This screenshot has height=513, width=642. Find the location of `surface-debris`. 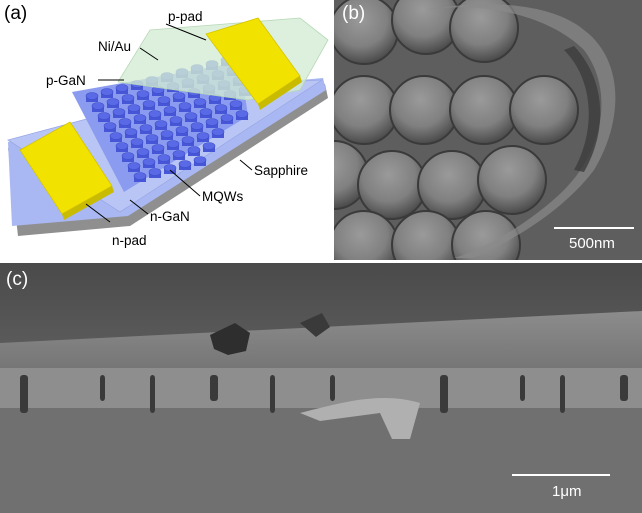

surface-debris is located at coordinates (230, 339).